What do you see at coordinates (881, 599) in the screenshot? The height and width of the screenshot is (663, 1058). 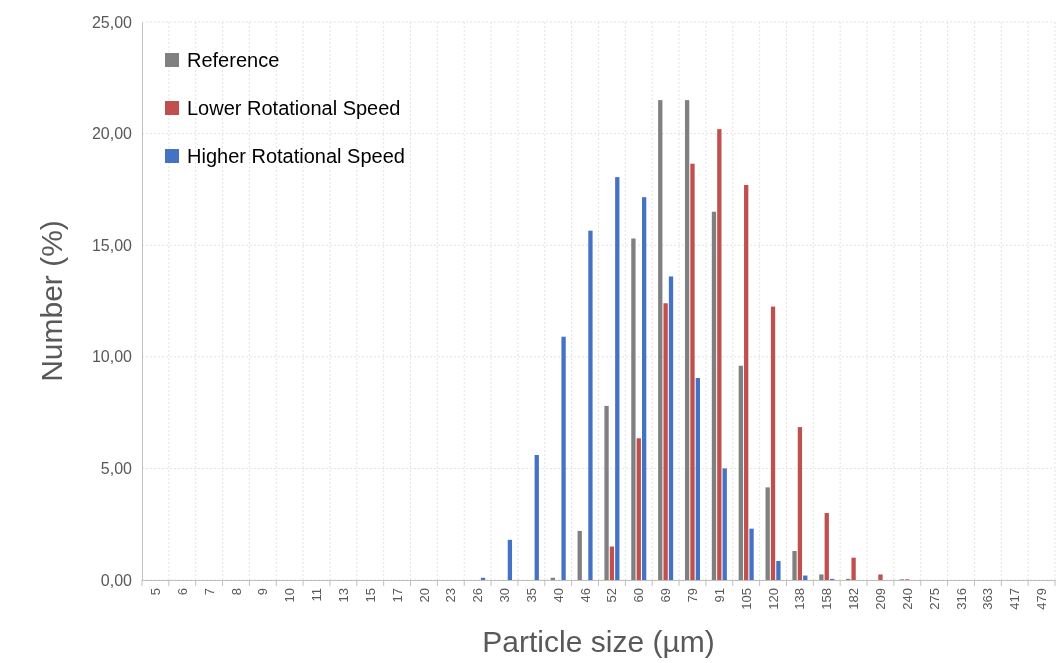 I see `x-tick-label: 209` at bounding box center [881, 599].